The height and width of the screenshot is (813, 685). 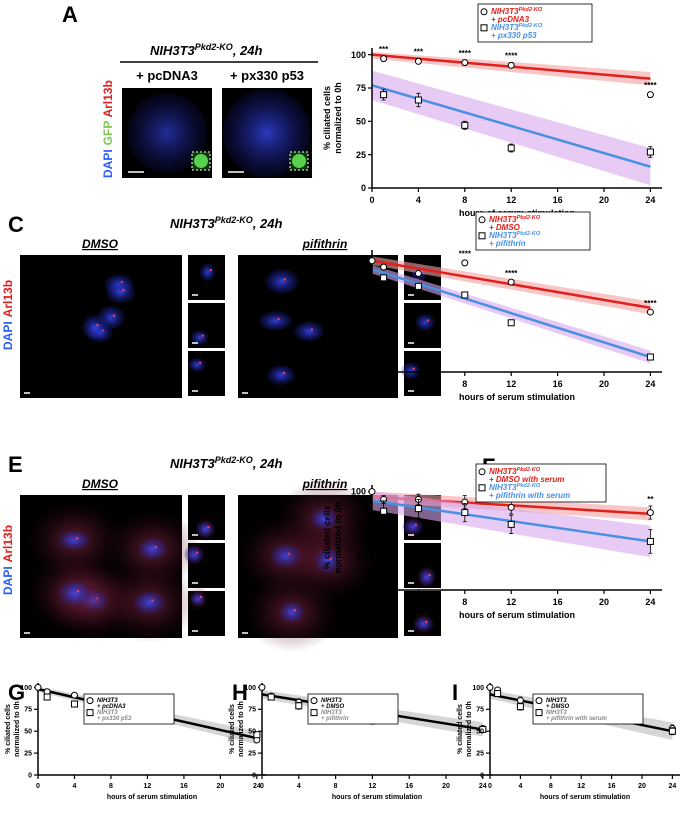 What do you see at coordinates (8, 560) in the screenshot?
I see `stain-label: DAPI Arl13b` at bounding box center [8, 560].